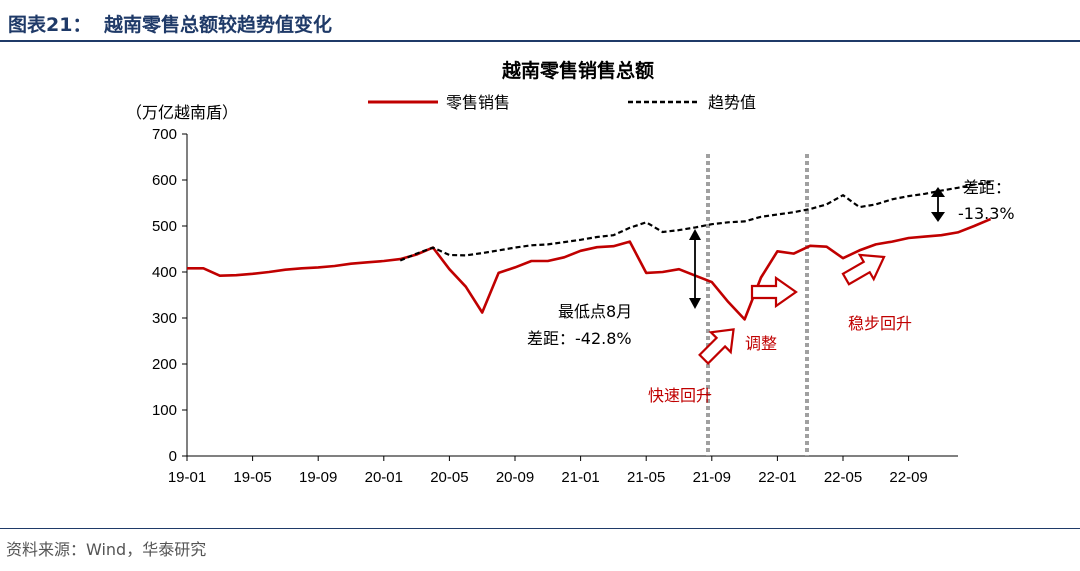 The width and height of the screenshot is (1080, 571). What do you see at coordinates (187, 477) in the screenshot?
I see `x-tick-label: 19-01` at bounding box center [187, 477].